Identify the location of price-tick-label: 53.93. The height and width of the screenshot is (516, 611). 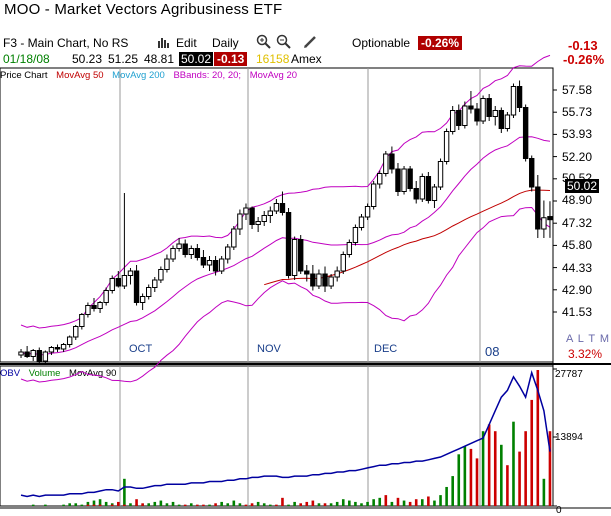
(577, 134).